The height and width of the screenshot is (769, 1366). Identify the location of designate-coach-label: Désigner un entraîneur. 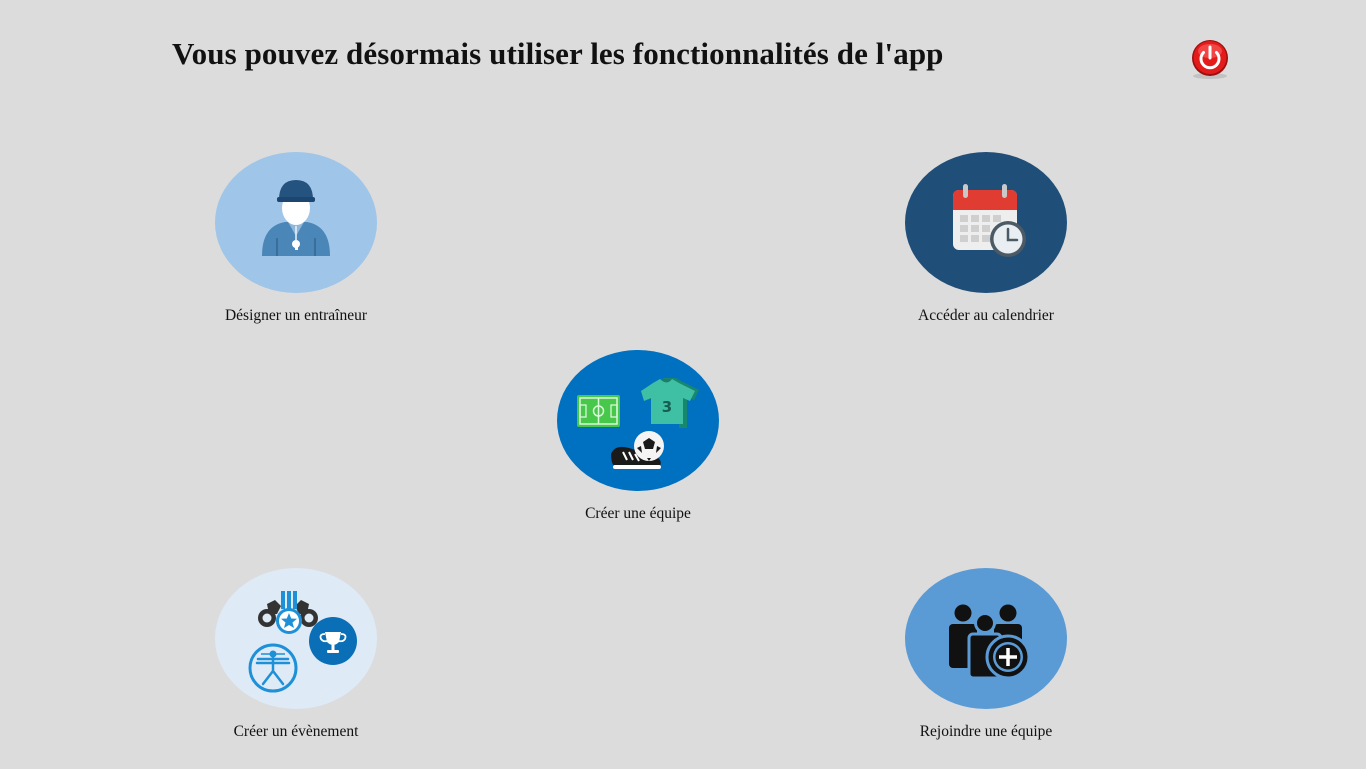
(296, 315).